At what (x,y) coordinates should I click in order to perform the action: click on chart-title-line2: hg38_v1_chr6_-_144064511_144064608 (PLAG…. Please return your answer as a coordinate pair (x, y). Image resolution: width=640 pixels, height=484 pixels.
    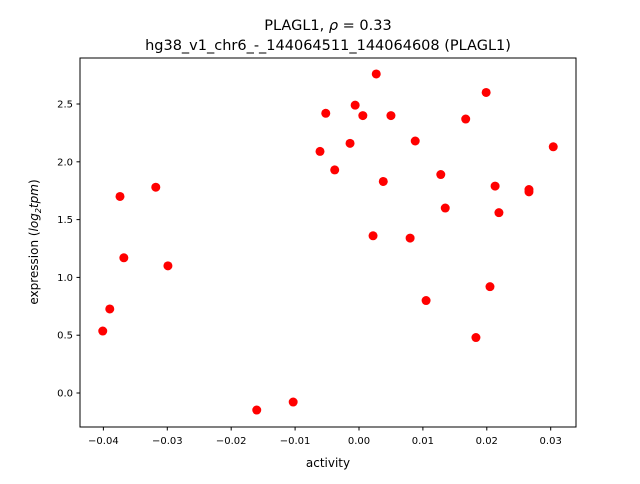
    Looking at the image, I should click on (328, 46).